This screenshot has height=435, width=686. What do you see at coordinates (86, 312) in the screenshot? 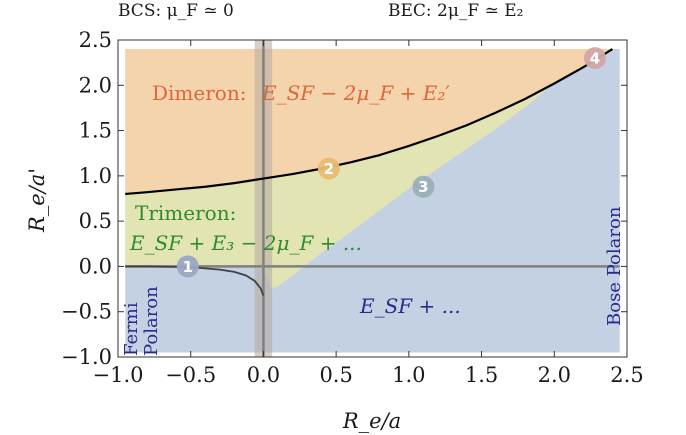
I see `y-tick-label: −0.5` at bounding box center [86, 312].